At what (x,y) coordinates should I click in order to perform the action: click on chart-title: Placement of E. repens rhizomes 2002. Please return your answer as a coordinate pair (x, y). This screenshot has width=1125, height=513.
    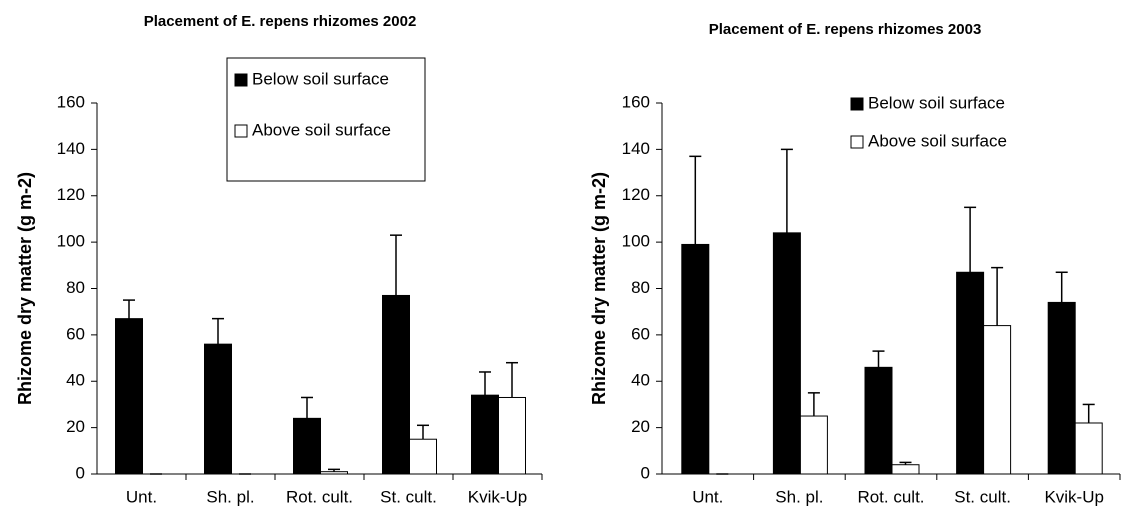
    Looking at the image, I should click on (280, 21).